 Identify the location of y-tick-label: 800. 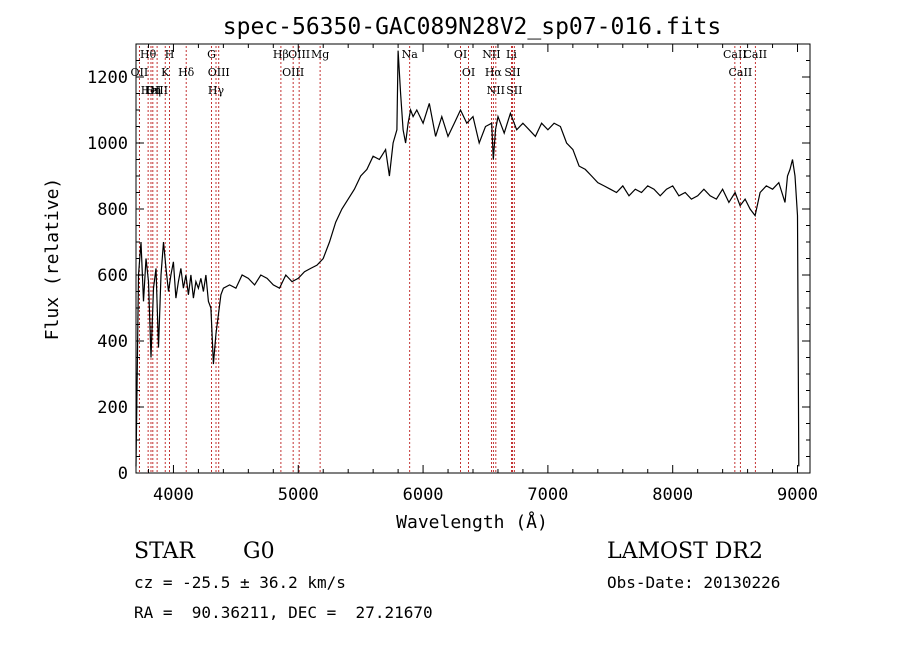
(112, 210).